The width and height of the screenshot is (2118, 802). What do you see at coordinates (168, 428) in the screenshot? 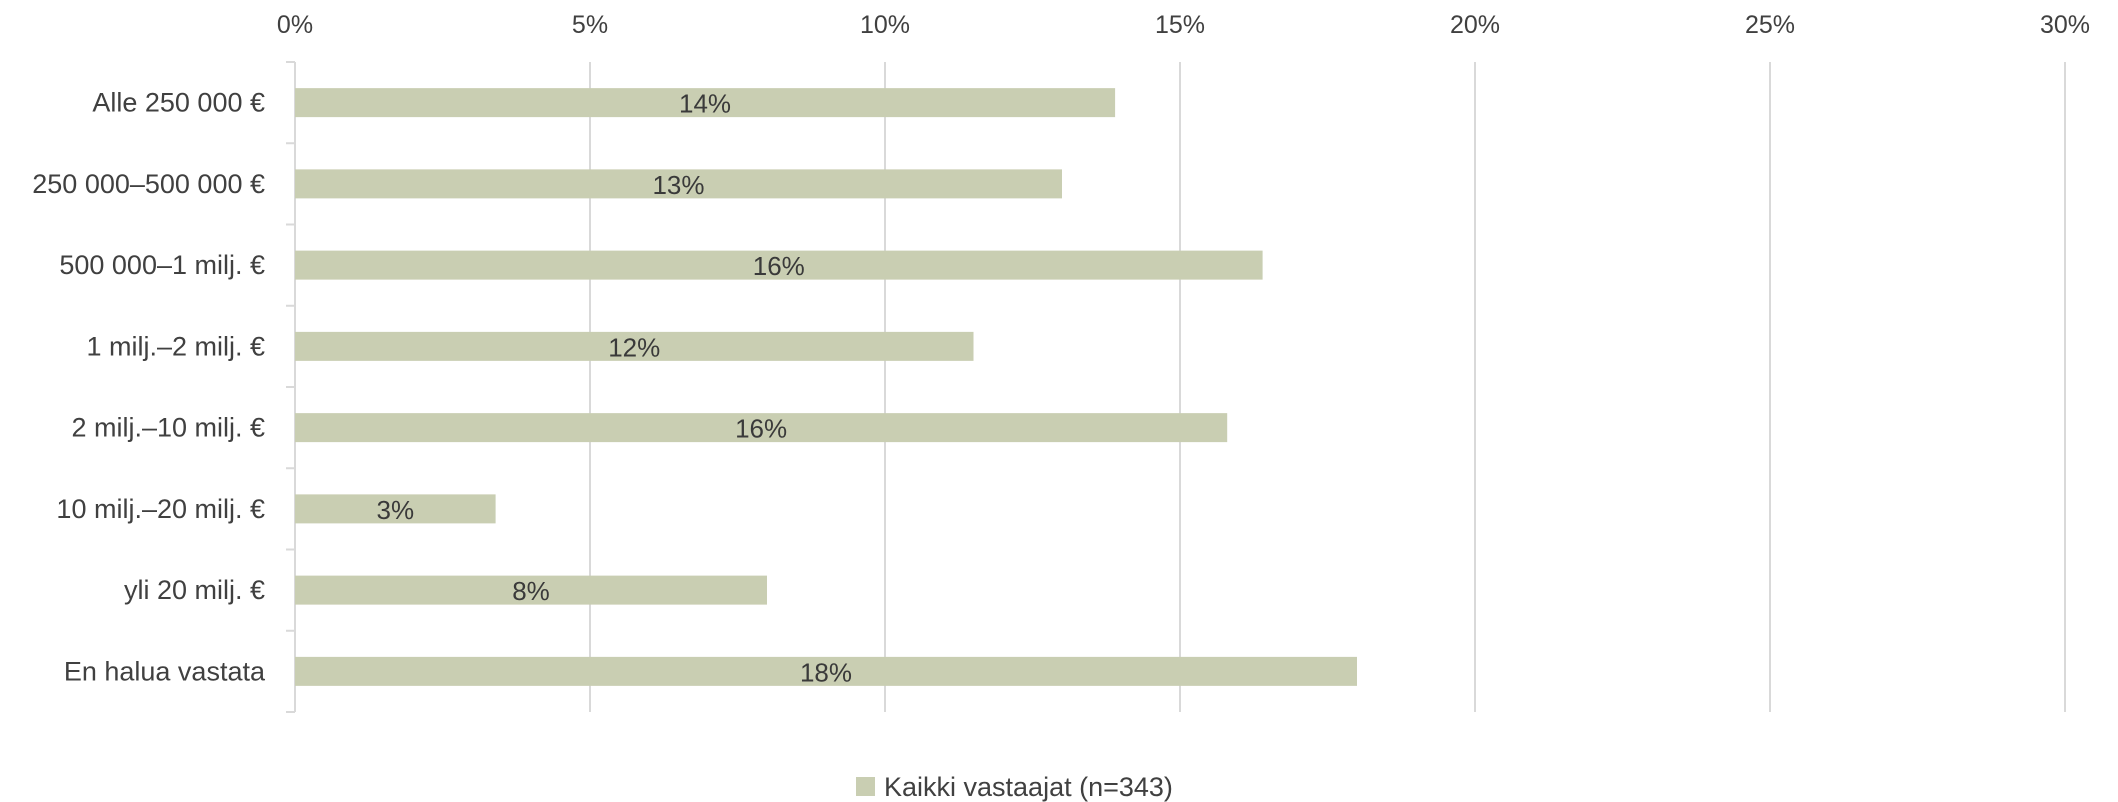
I see `category-label: 2 milj.–10 milj. €` at bounding box center [168, 428].